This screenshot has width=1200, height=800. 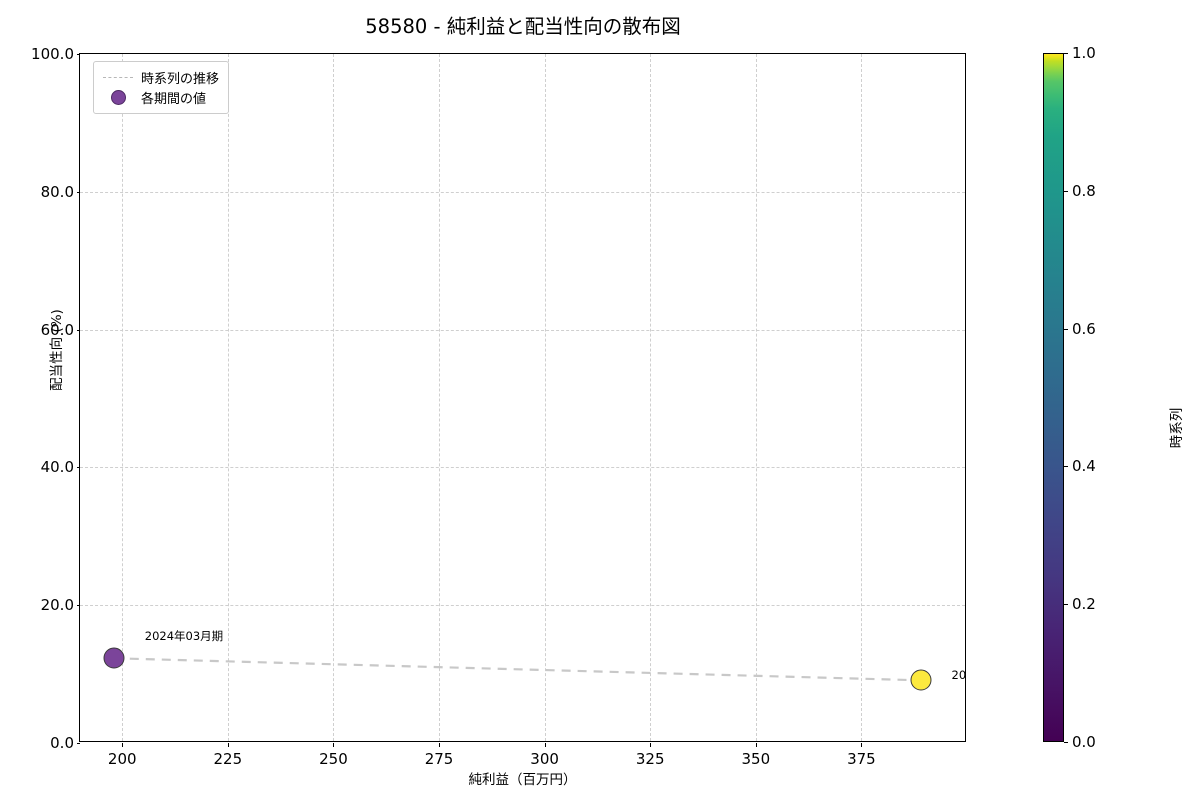 What do you see at coordinates (62, 743) in the screenshot?
I see `y-tick-label: 0.0` at bounding box center [62, 743].